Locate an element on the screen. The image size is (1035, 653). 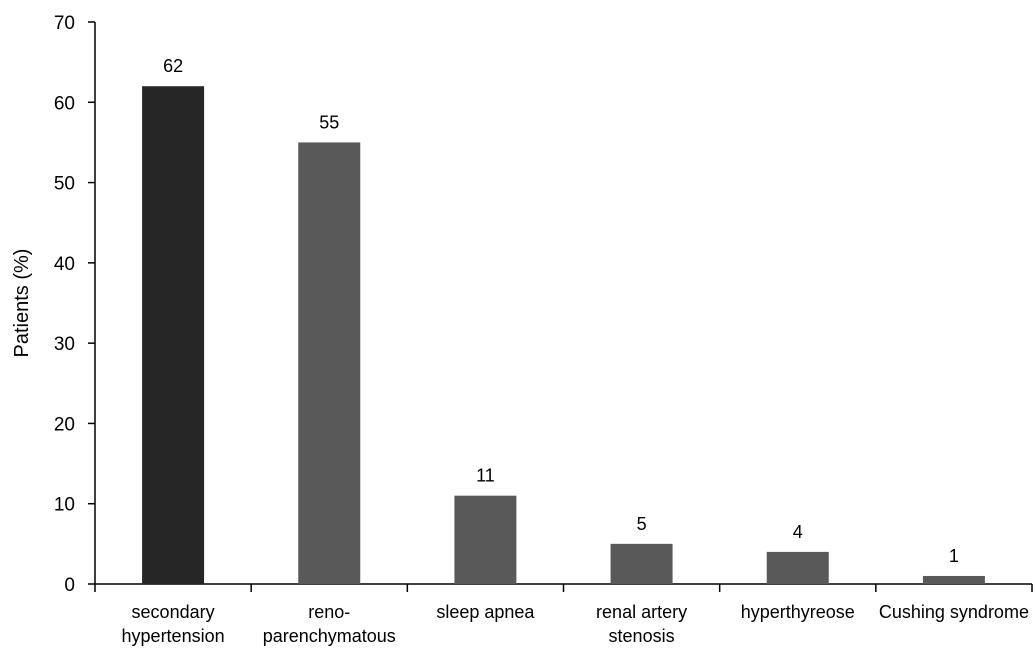
y-tick-label: 20 is located at coordinates (64, 424).